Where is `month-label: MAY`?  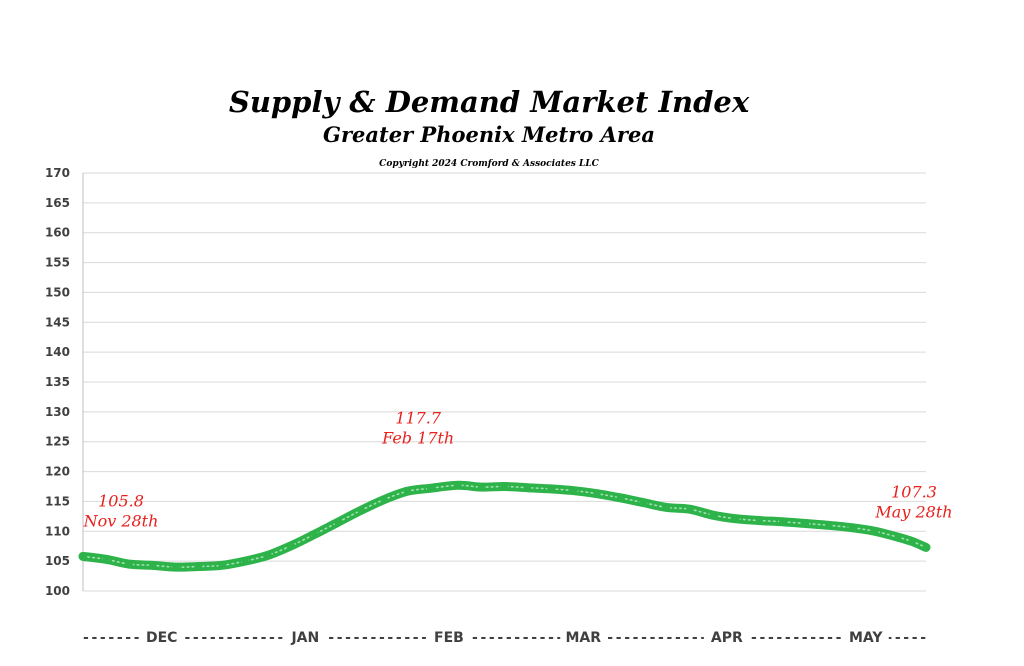
month-label: MAY is located at coordinates (866, 638).